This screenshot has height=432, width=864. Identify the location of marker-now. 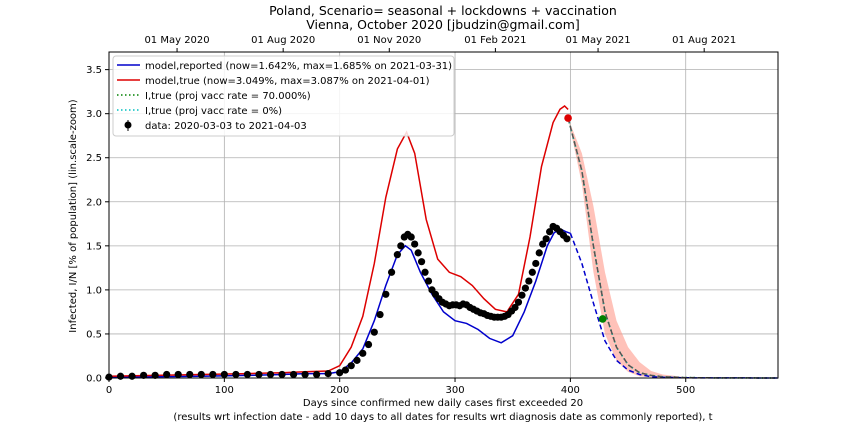
(568, 118).